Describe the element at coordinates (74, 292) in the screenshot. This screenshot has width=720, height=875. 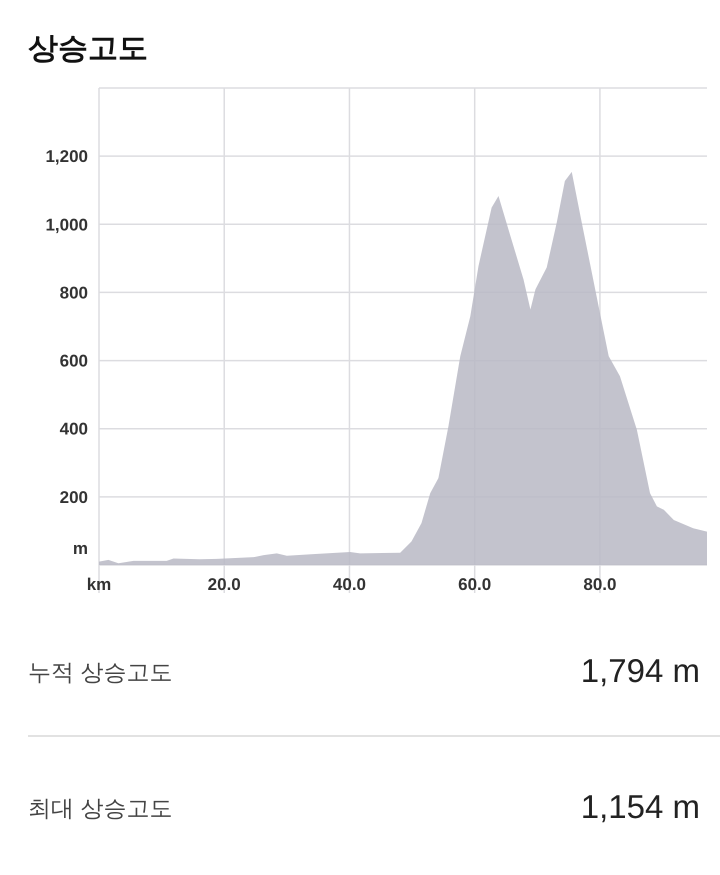
I see `y-tick-label: 800` at that location.